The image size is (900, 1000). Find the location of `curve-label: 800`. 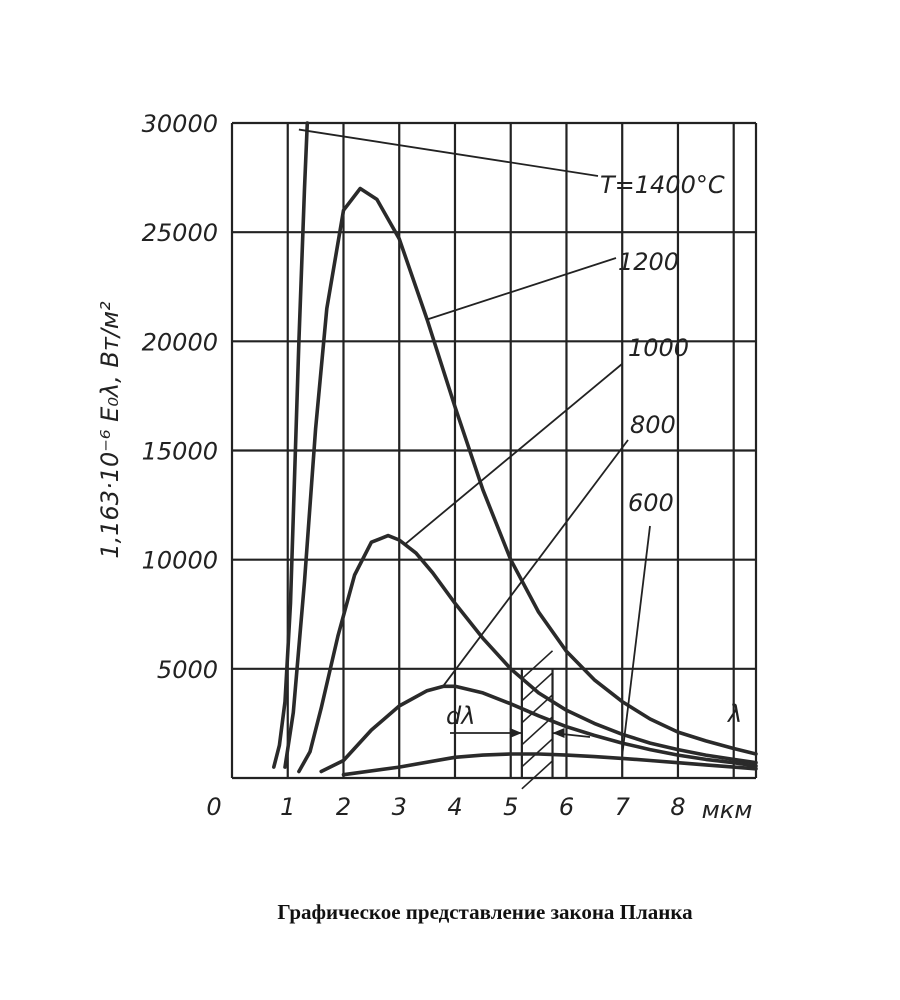

curve-label: 800 is located at coordinates (653, 425).